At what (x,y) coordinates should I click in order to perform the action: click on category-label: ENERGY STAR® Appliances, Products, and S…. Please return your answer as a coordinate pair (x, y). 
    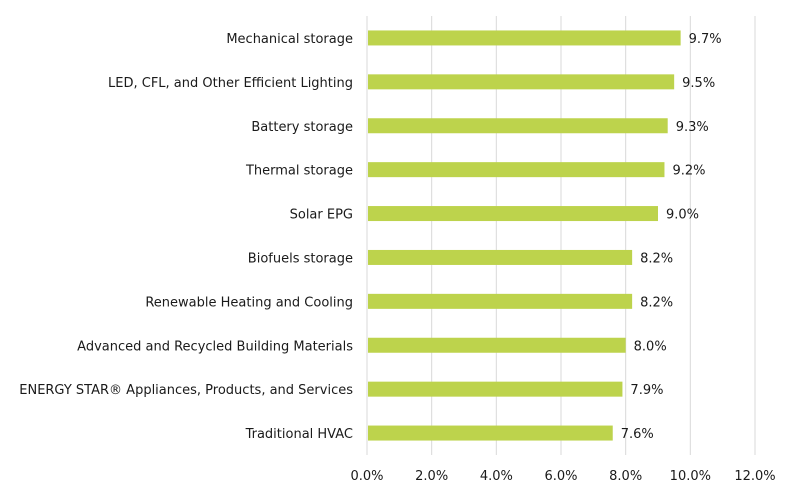
    Looking at the image, I should click on (186, 390).